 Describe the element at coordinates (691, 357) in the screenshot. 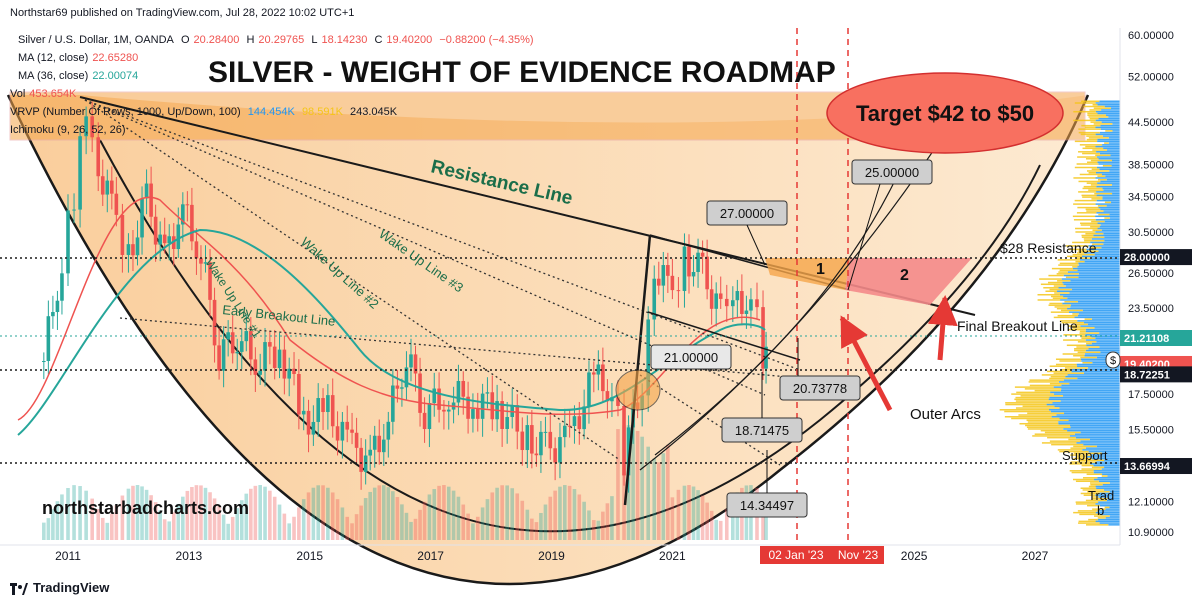

I see `price-box-21: 21.00000` at that location.